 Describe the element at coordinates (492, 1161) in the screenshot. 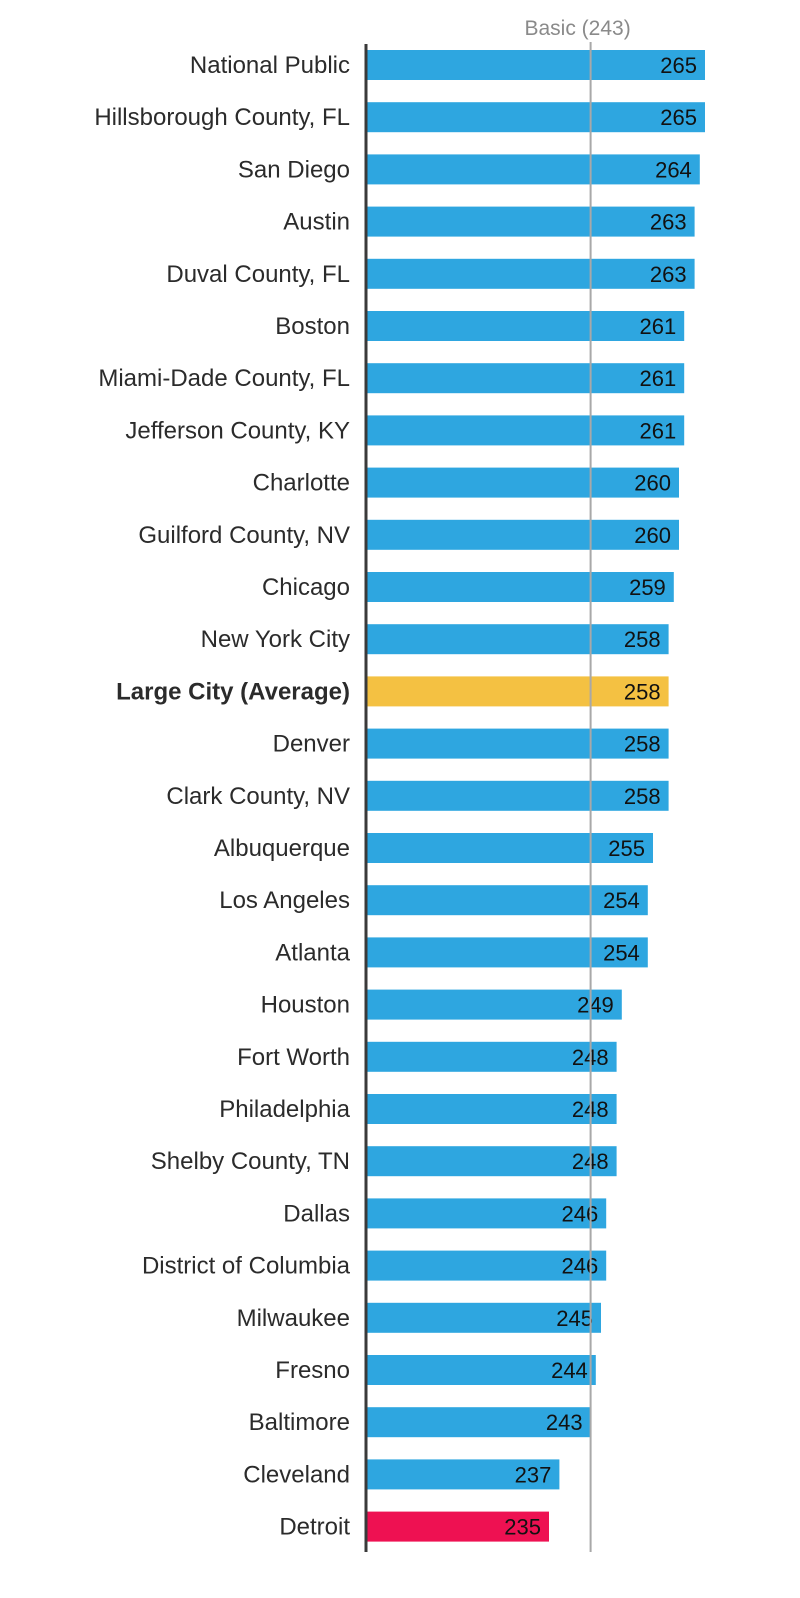

I see `bar-shelby-county-tn` at that location.